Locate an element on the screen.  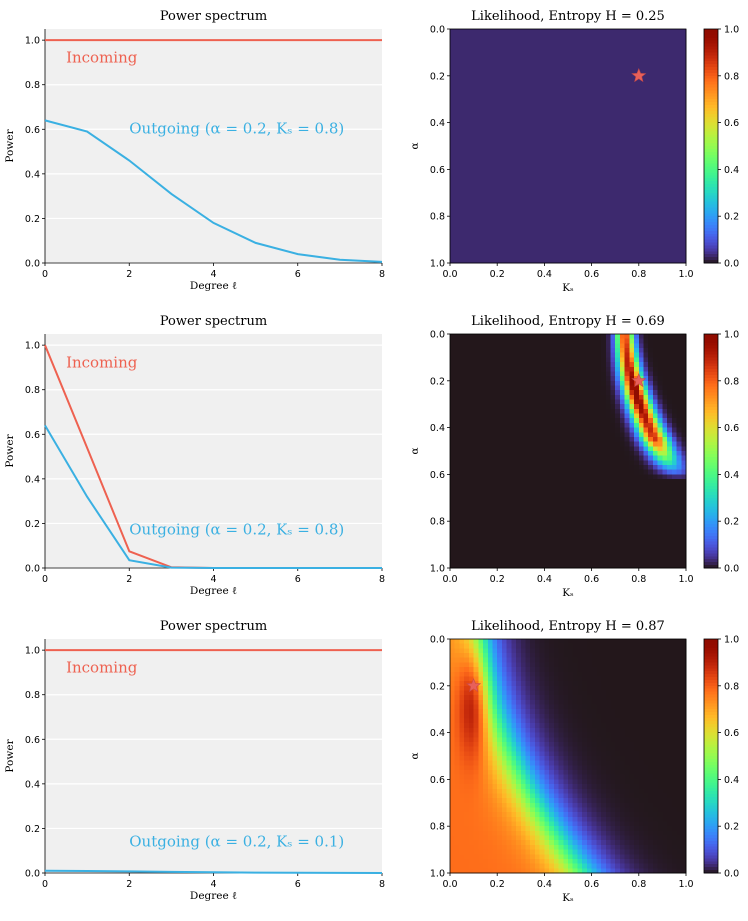
x-tick-label: 0.4 is located at coordinates (544, 274).